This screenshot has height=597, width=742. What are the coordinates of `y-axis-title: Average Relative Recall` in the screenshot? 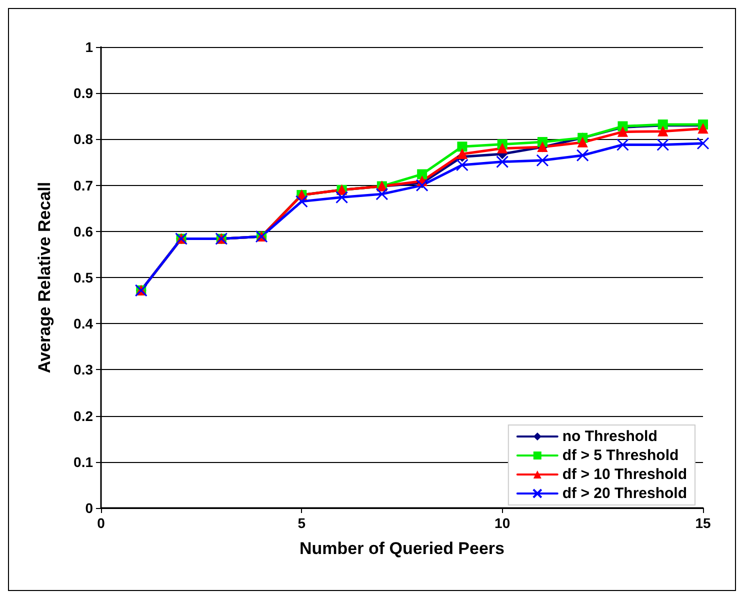 It's located at (44, 278).